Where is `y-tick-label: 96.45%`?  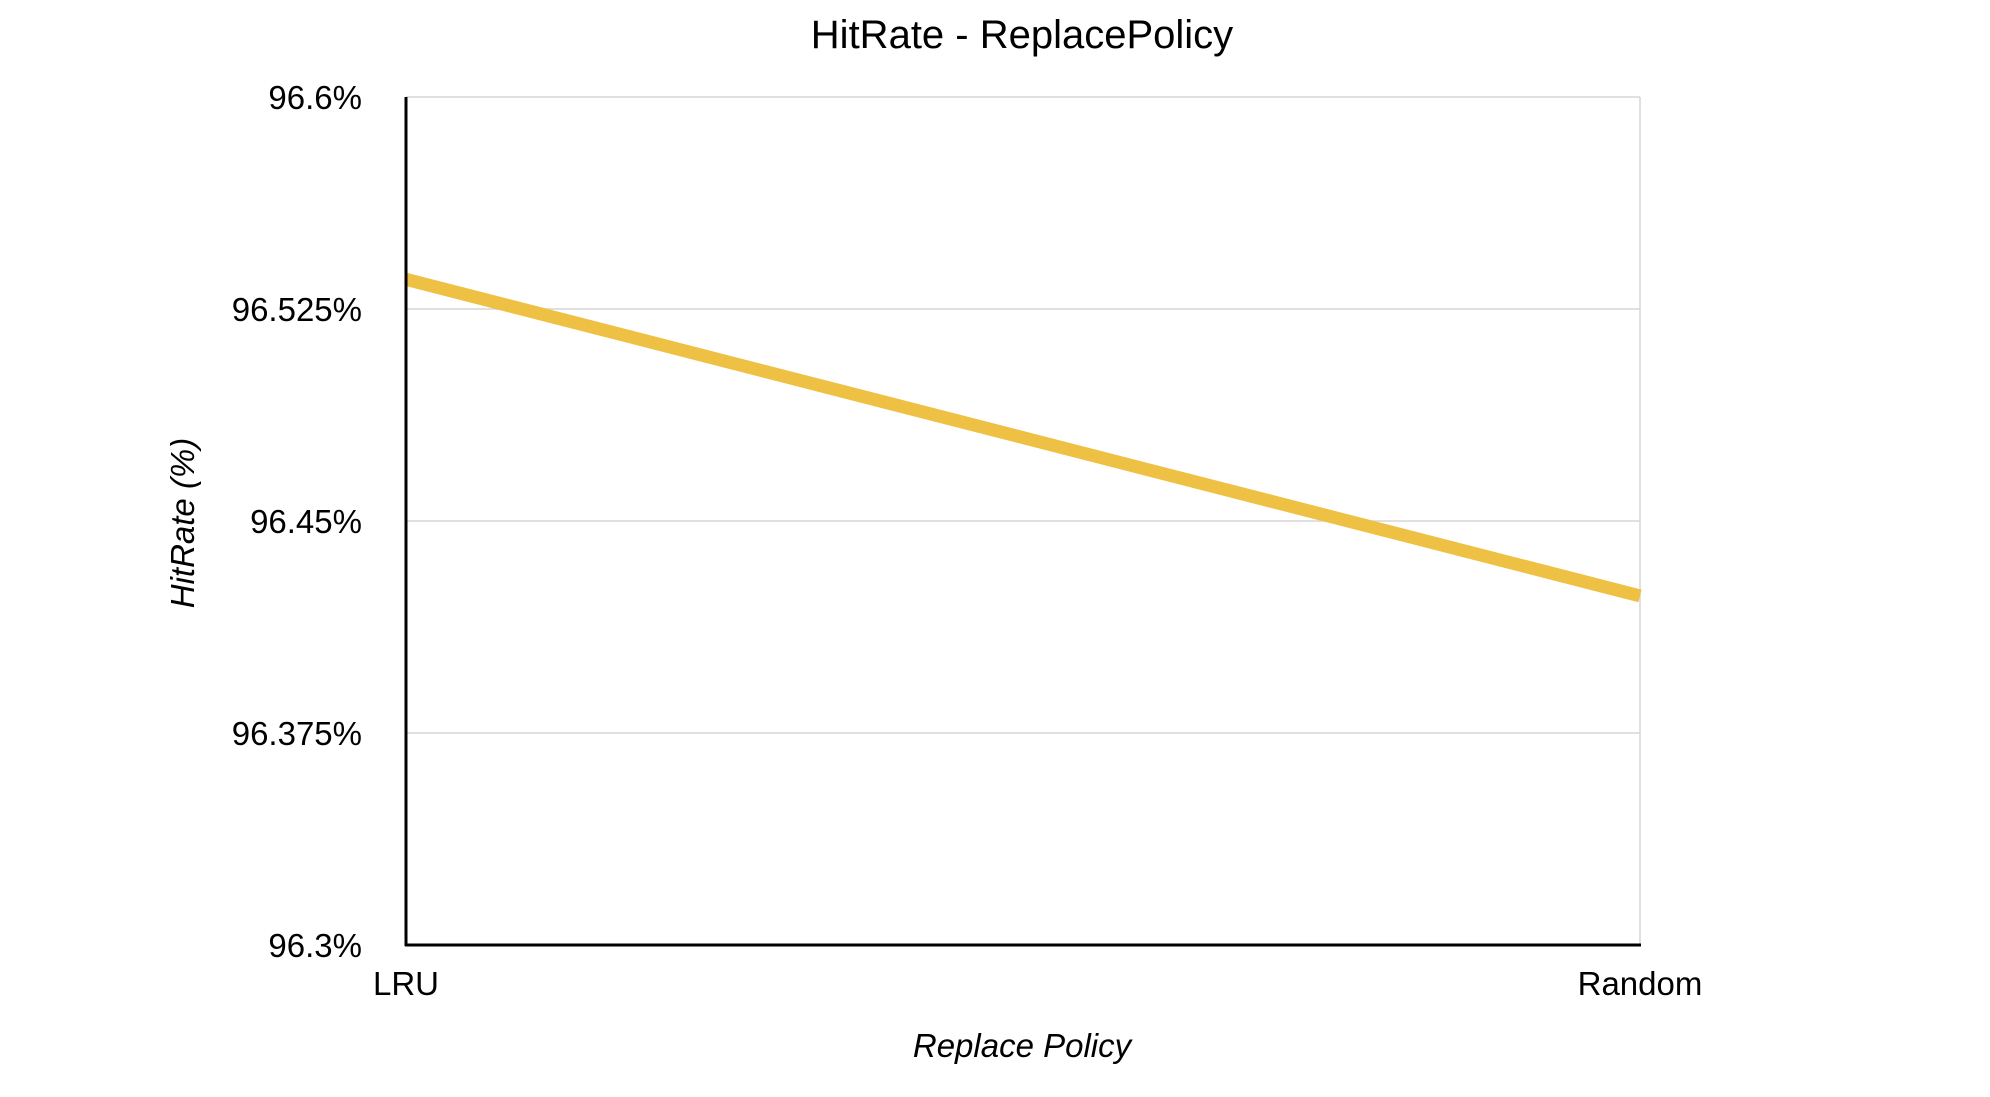
y-tick-label: 96.45% is located at coordinates (306, 521).